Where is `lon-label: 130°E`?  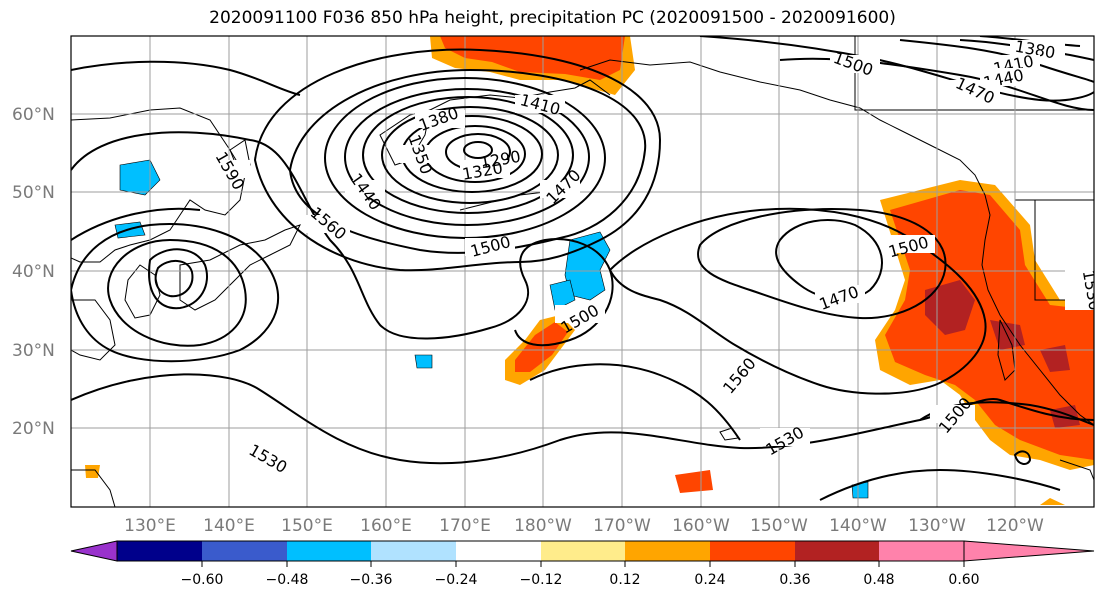 lon-label: 130°E is located at coordinates (150, 526).